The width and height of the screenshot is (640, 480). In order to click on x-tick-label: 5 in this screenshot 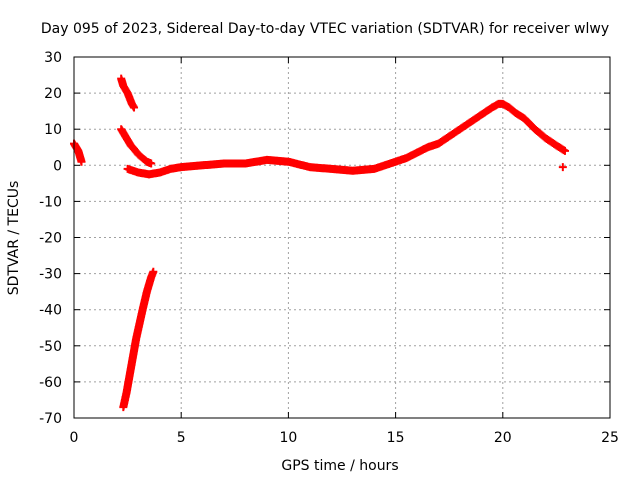, I will do `click(181, 438)`.